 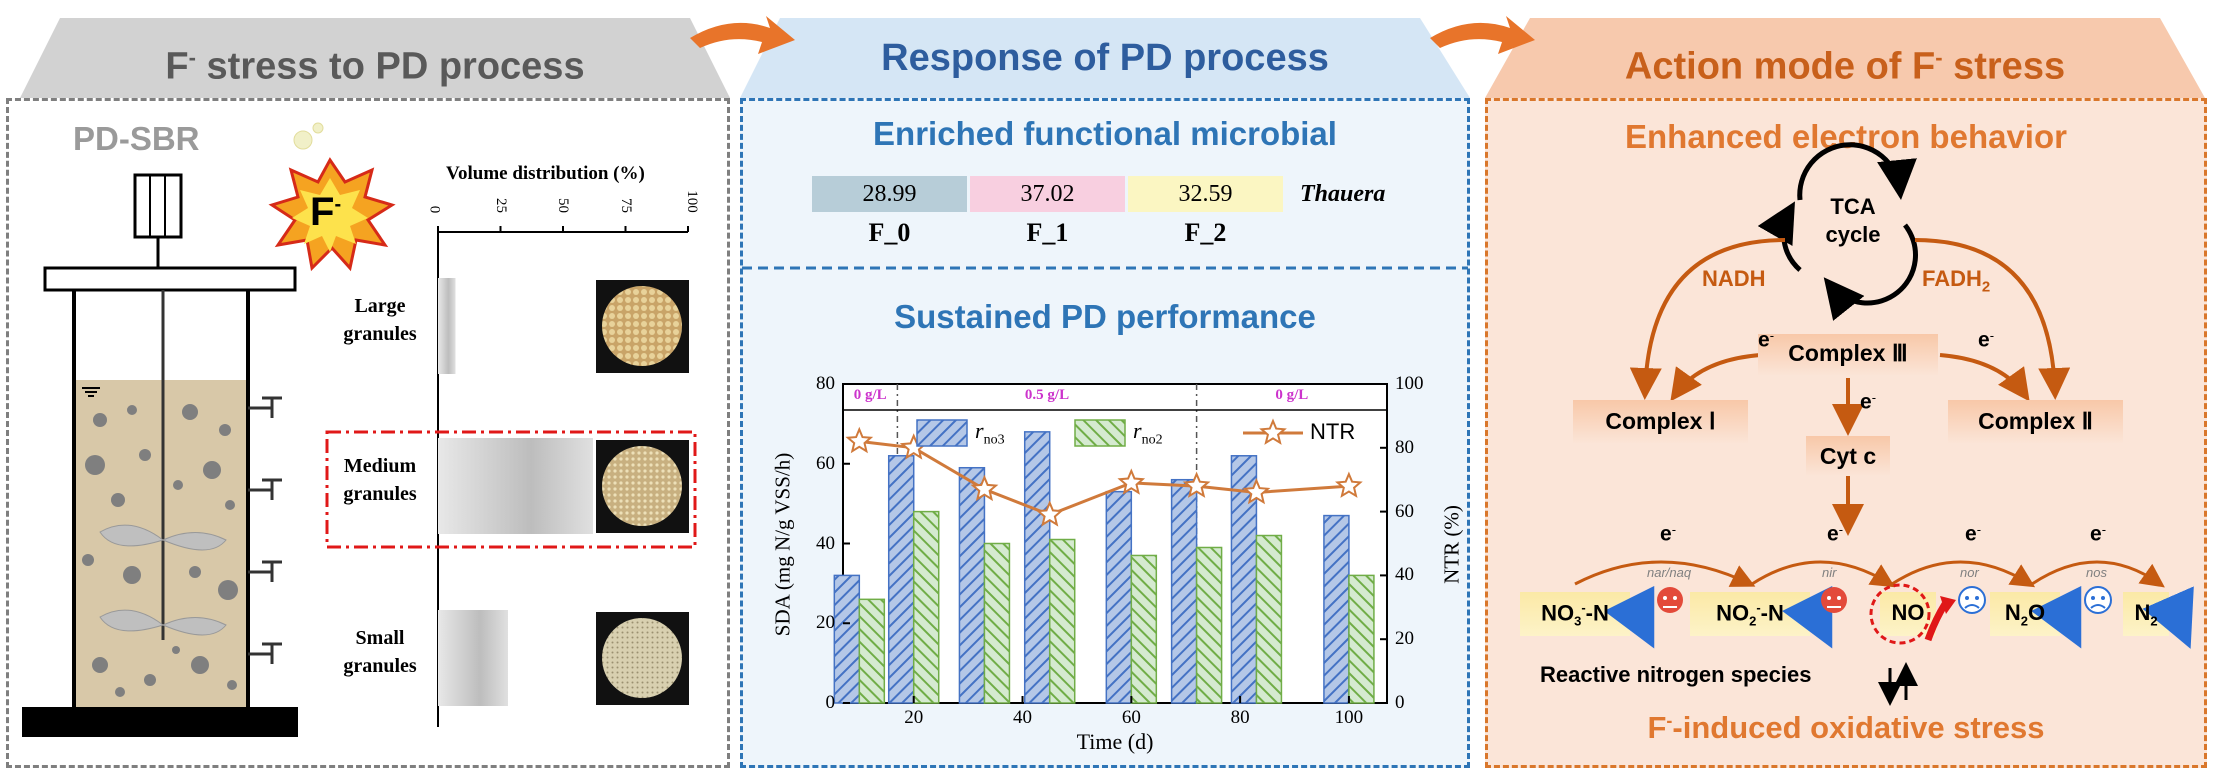 I want to click on cytc-box, so click(x=1848, y=456).